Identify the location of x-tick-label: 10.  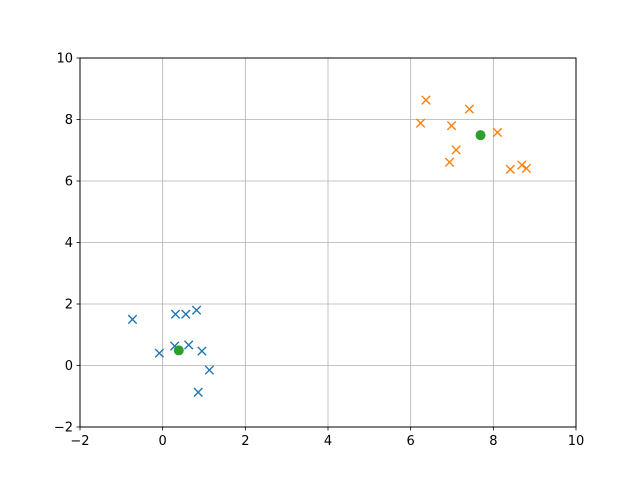
(576, 441).